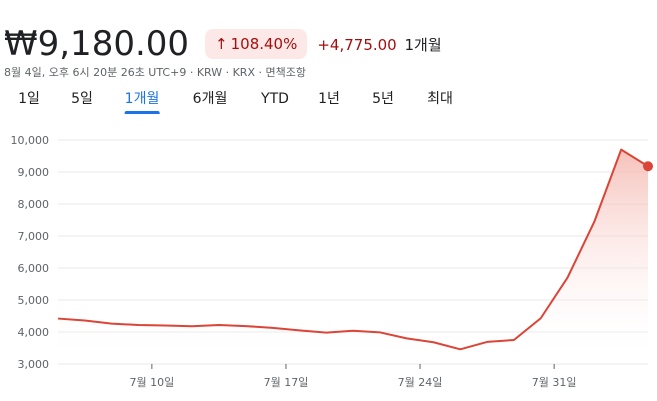 This screenshot has height=401, width=657. What do you see at coordinates (357, 44) in the screenshot?
I see `change-amount: +4,775.00` at bounding box center [357, 44].